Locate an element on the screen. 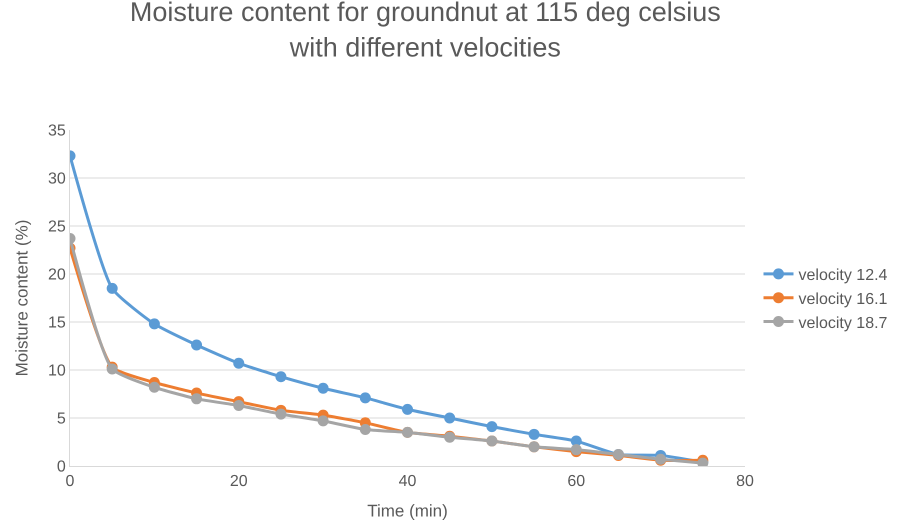 The width and height of the screenshot is (905, 529). x-tick-label: 20 is located at coordinates (239, 481).